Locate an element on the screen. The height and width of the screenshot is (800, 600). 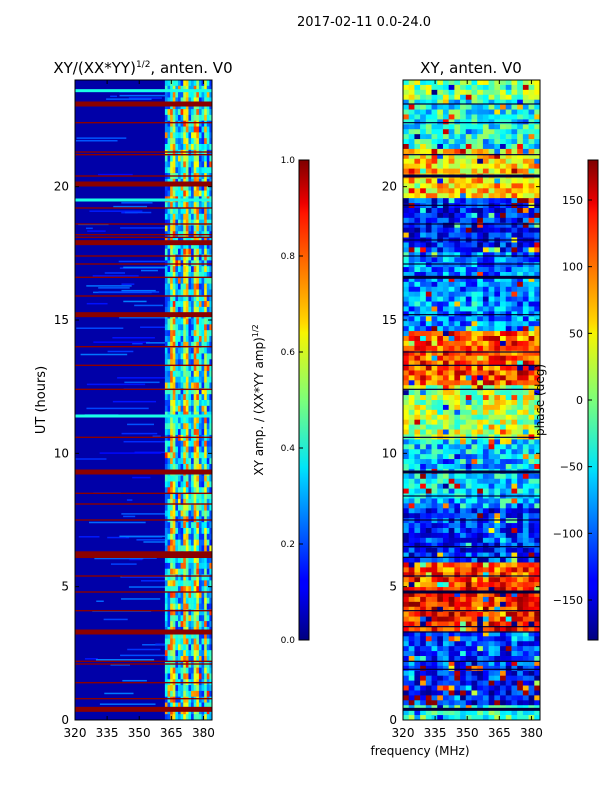
amplitude-x-tick-label: 380 is located at coordinates (203, 733).